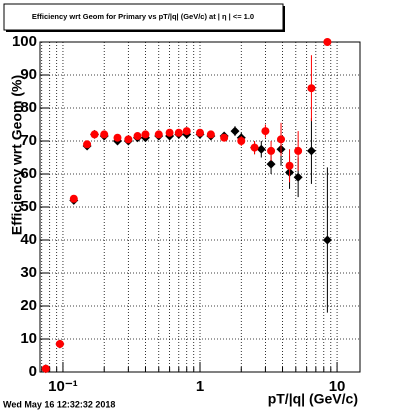  I want to click on y-axis-label: Efficiency wrt Geom (%), so click(17, 155).